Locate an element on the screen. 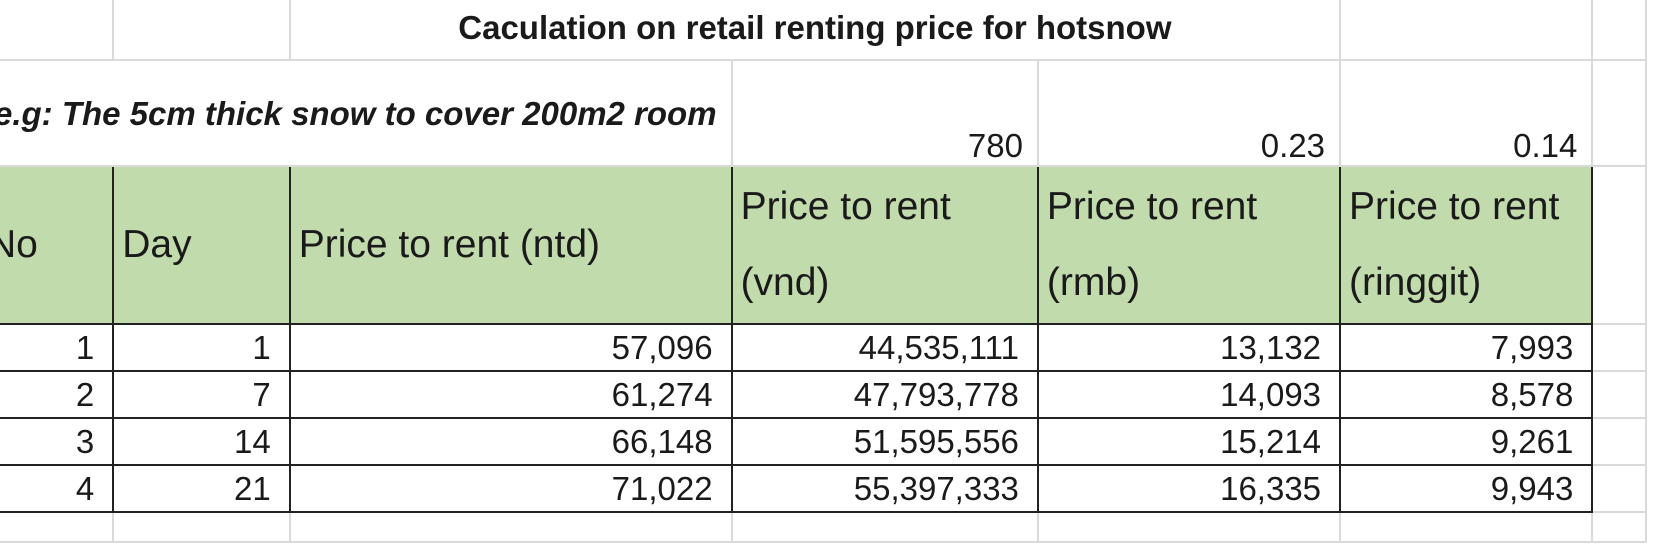 The width and height of the screenshot is (1669, 556). cell-ringgit: 9,261 is located at coordinates (1466, 441).